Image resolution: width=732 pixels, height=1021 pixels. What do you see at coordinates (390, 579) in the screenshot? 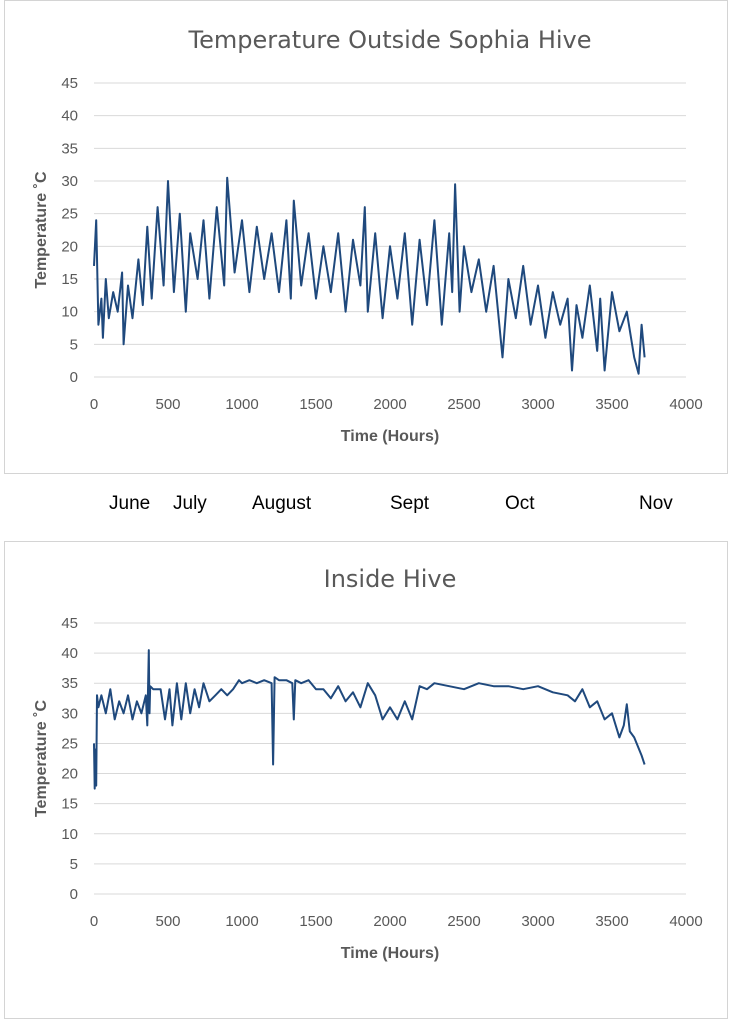
I see `chart-title: Inside Hive` at bounding box center [390, 579].